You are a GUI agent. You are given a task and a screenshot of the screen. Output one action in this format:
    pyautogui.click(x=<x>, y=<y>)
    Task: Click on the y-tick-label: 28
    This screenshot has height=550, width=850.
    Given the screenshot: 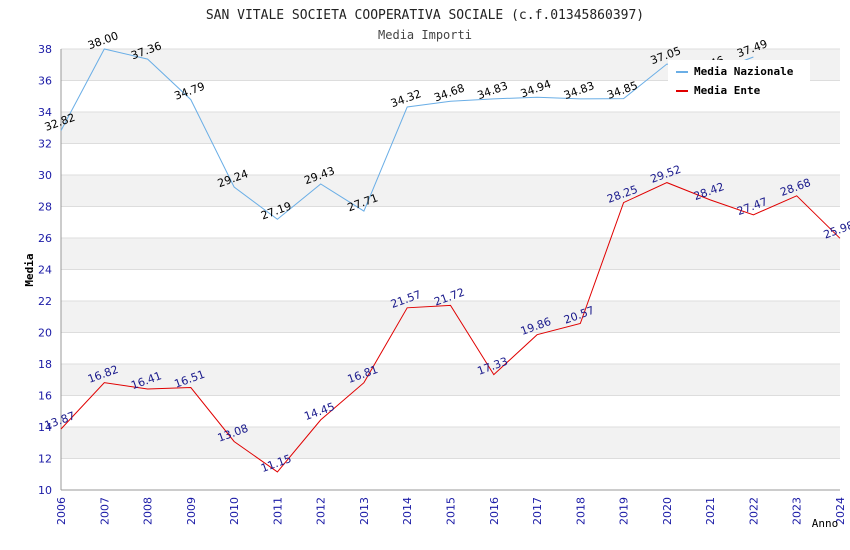 What is the action you would take?
    pyautogui.click(x=45, y=207)
    